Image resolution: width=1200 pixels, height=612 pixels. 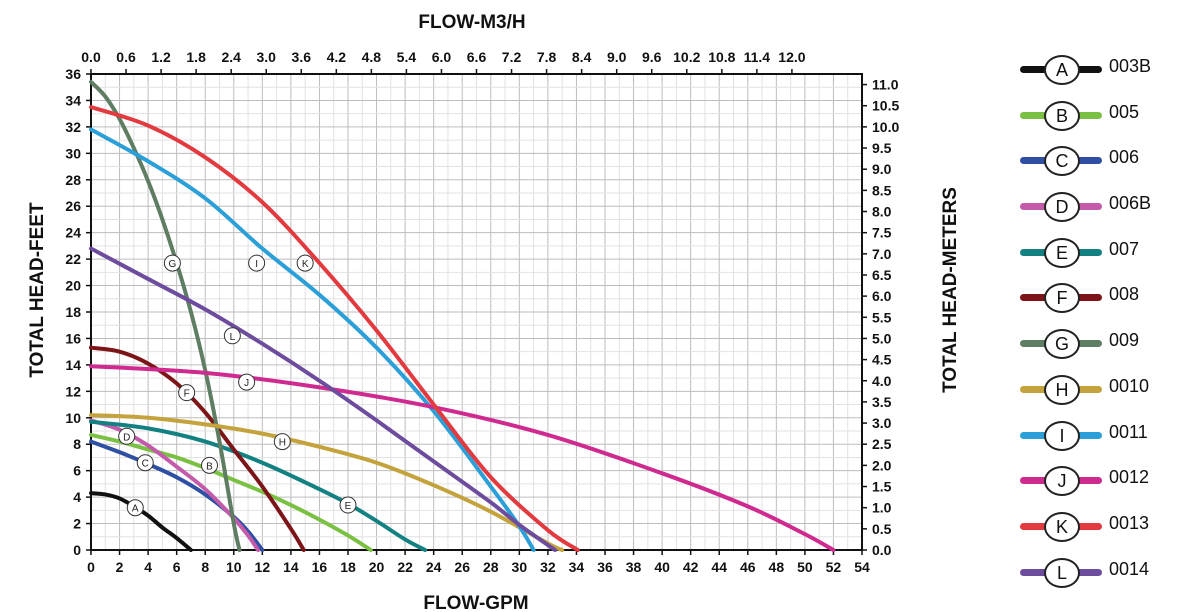 What do you see at coordinates (652, 57) in the screenshot?
I see `x2-tick-label: 9.6` at bounding box center [652, 57].